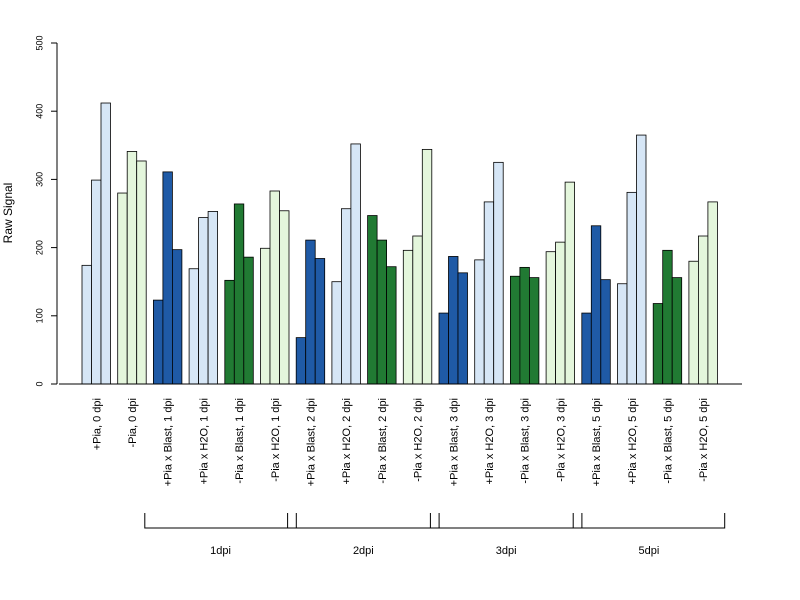  I want to click on x-tick-label: -Pia x Blast, 3 dpi, so click(526, 441).